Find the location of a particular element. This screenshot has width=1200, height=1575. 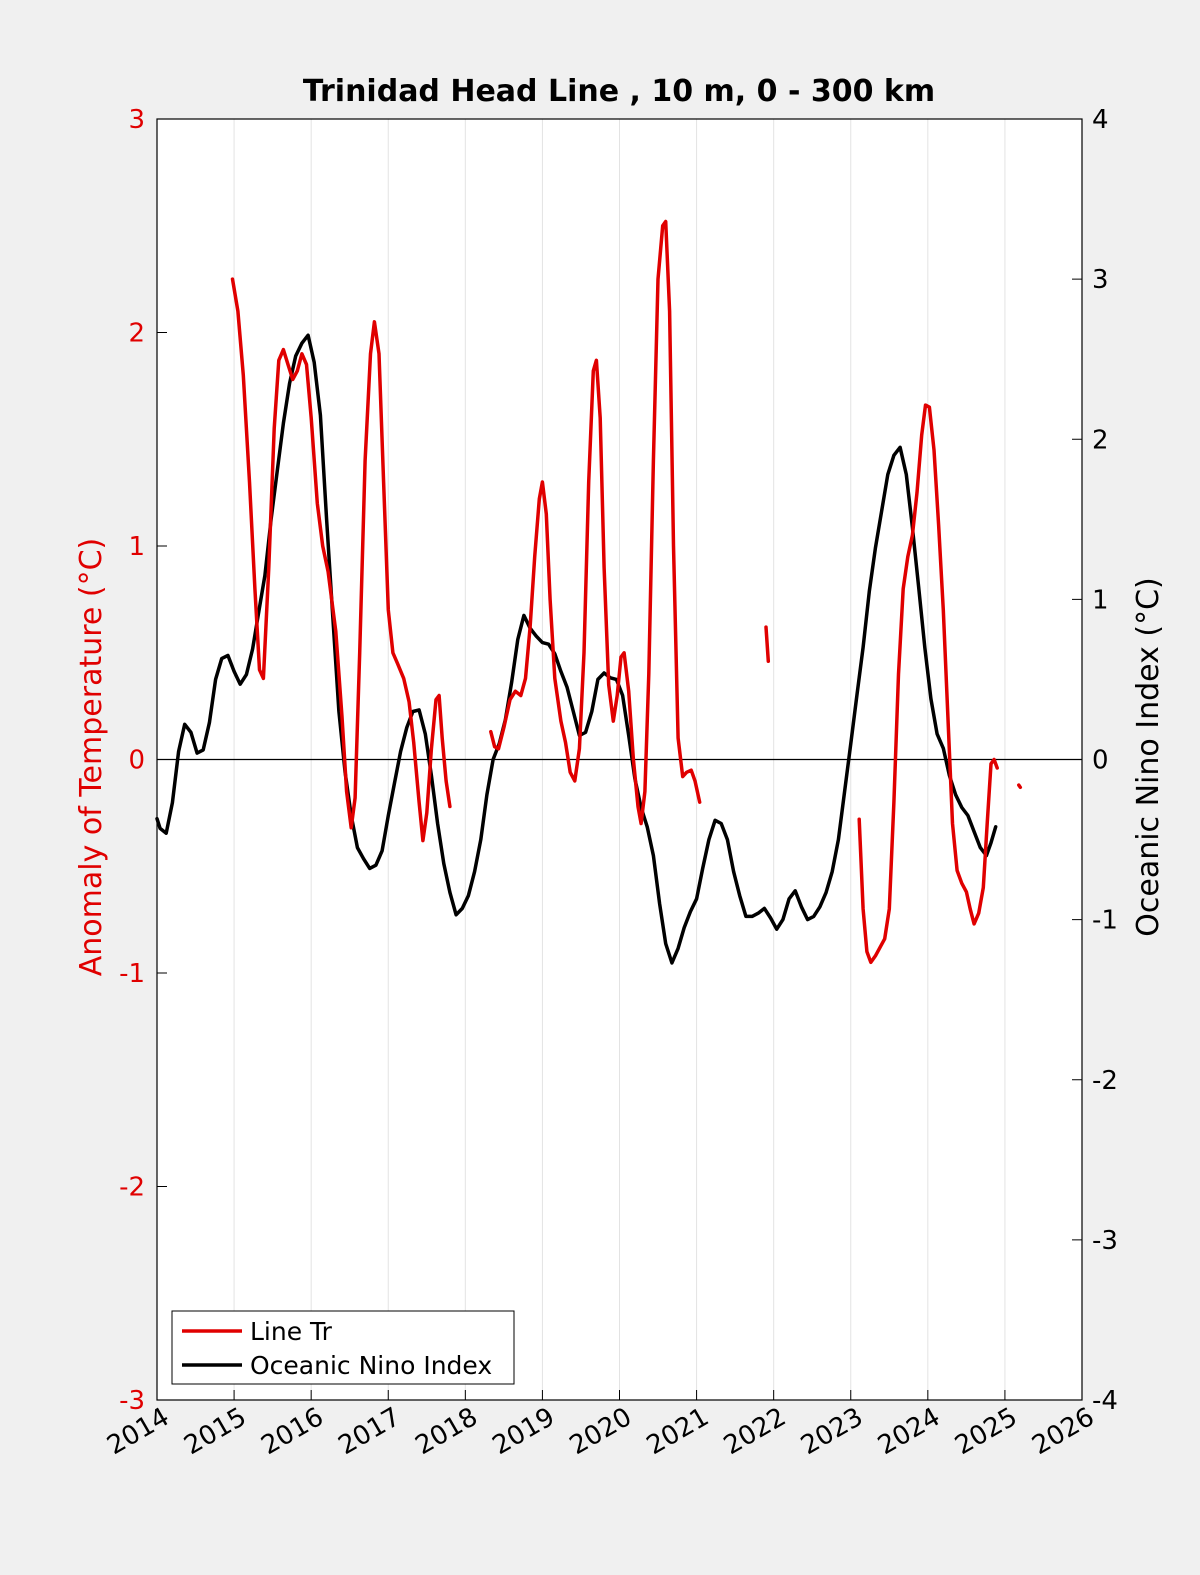

left-axis: -3 -2 -1 0 1 2 3 is located at coordinates (143, 760).